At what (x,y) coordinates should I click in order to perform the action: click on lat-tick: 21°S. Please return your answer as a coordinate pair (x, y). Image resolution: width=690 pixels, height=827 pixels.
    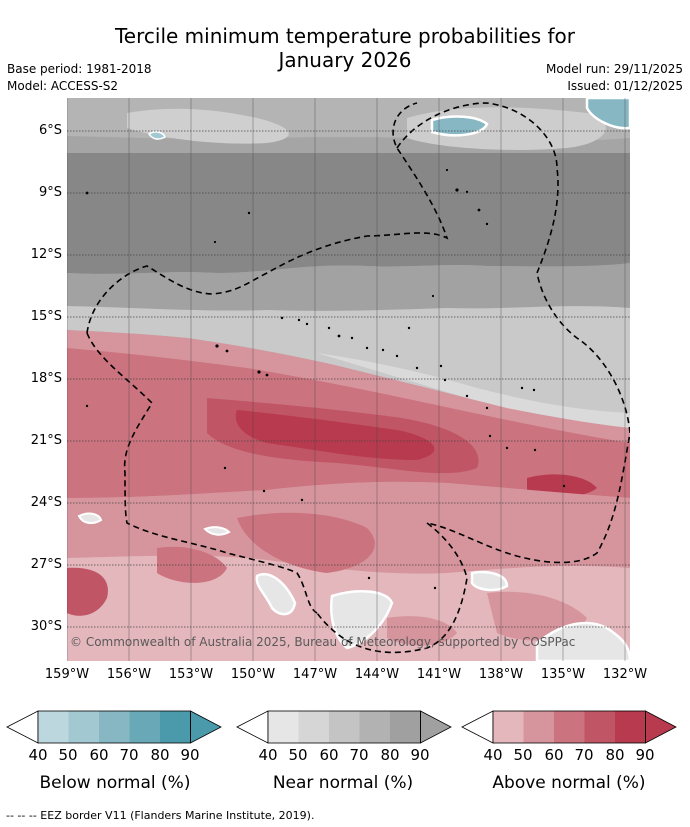
    Looking at the image, I should click on (46, 440).